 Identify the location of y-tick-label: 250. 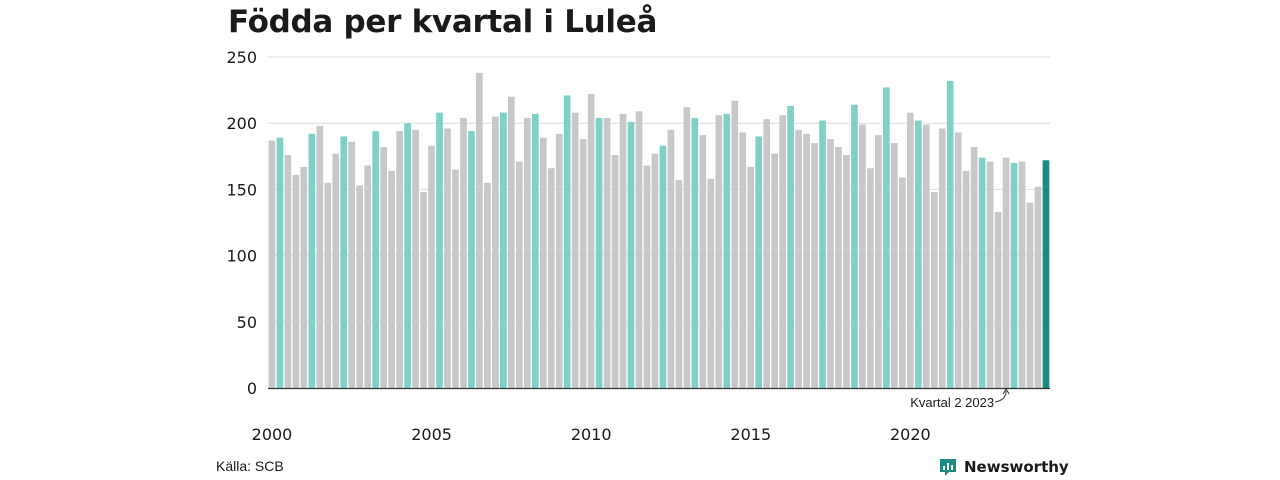
(241, 57).